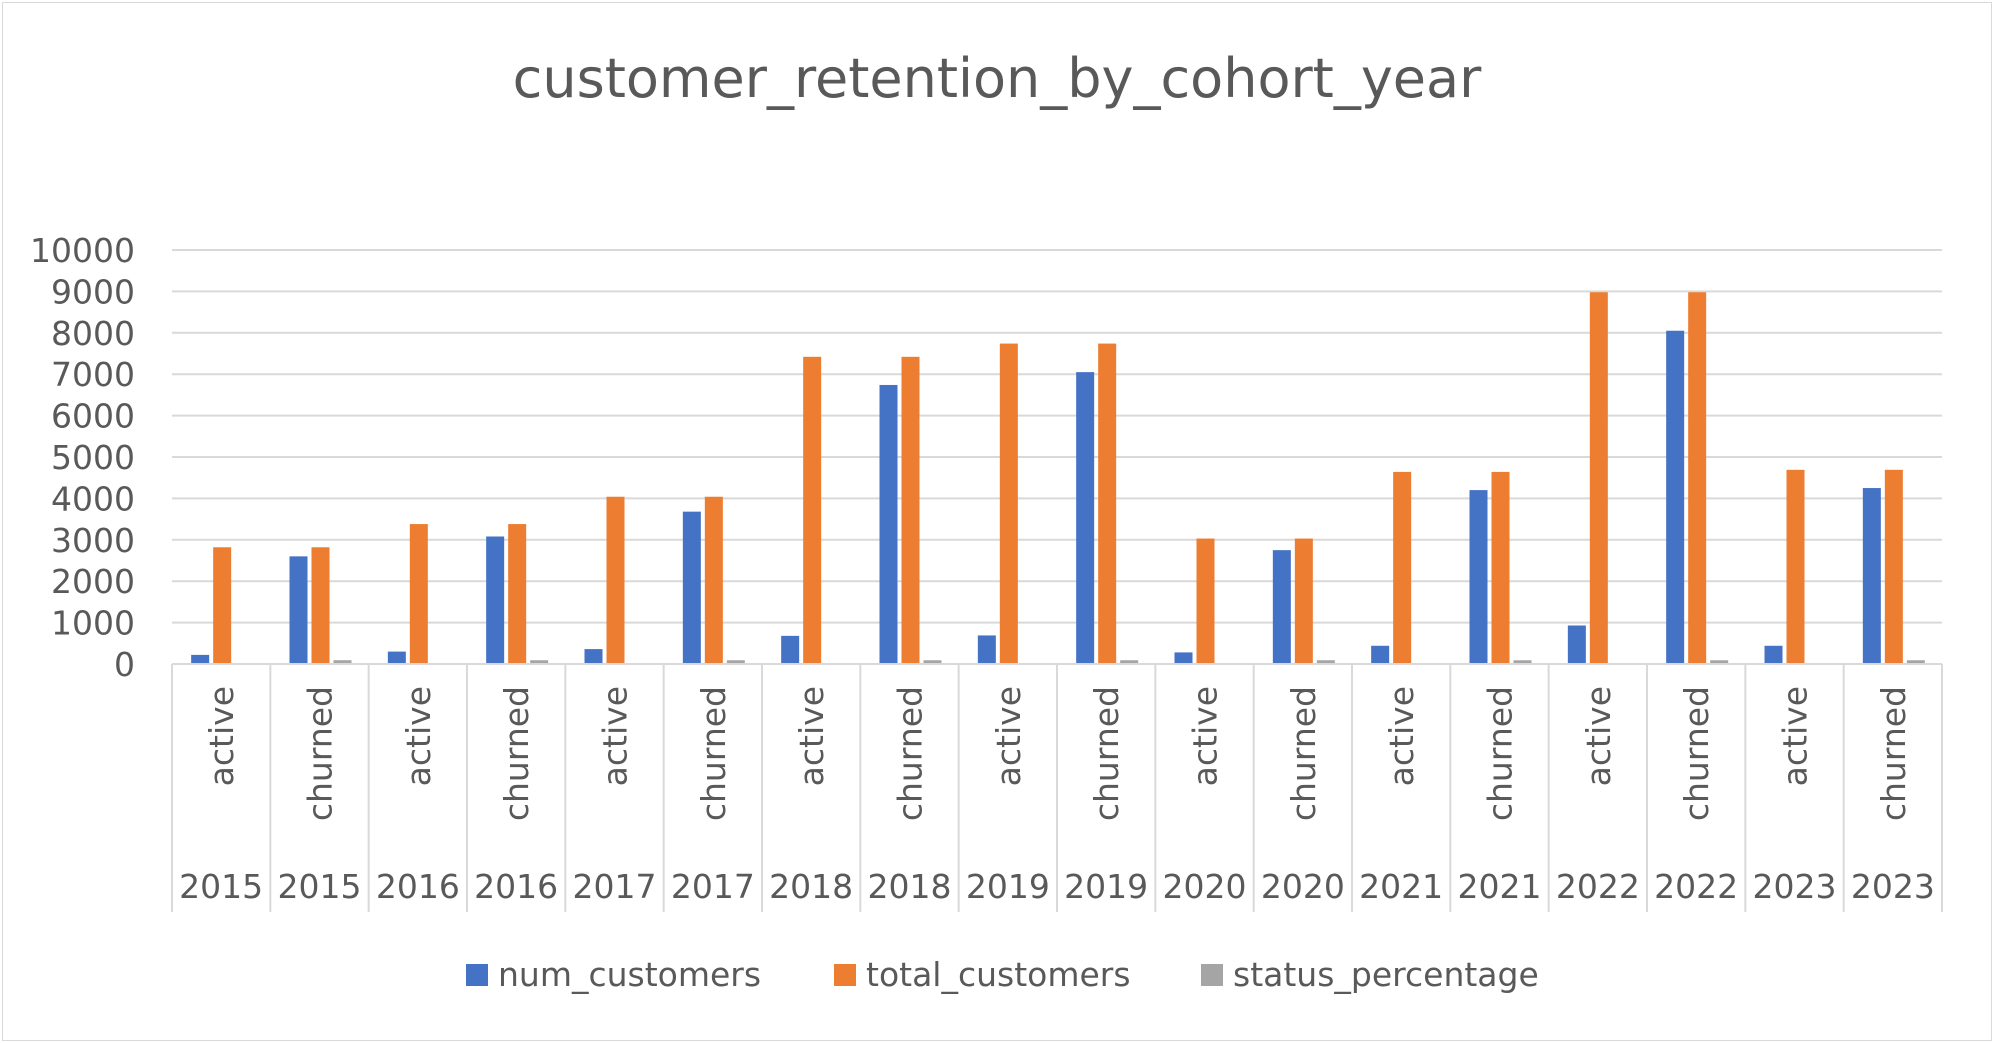 This screenshot has width=1994, height=1043. What do you see at coordinates (997, 78) in the screenshot?
I see `chart-title: customer_retention_by_cohort_year` at bounding box center [997, 78].